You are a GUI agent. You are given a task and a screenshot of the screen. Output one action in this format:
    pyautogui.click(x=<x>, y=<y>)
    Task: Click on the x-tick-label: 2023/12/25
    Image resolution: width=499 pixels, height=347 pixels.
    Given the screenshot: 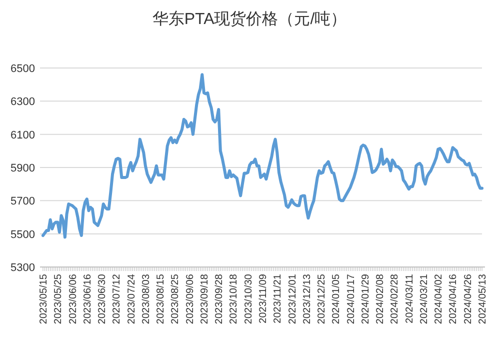 What is the action you would take?
    pyautogui.click(x=322, y=299)
    